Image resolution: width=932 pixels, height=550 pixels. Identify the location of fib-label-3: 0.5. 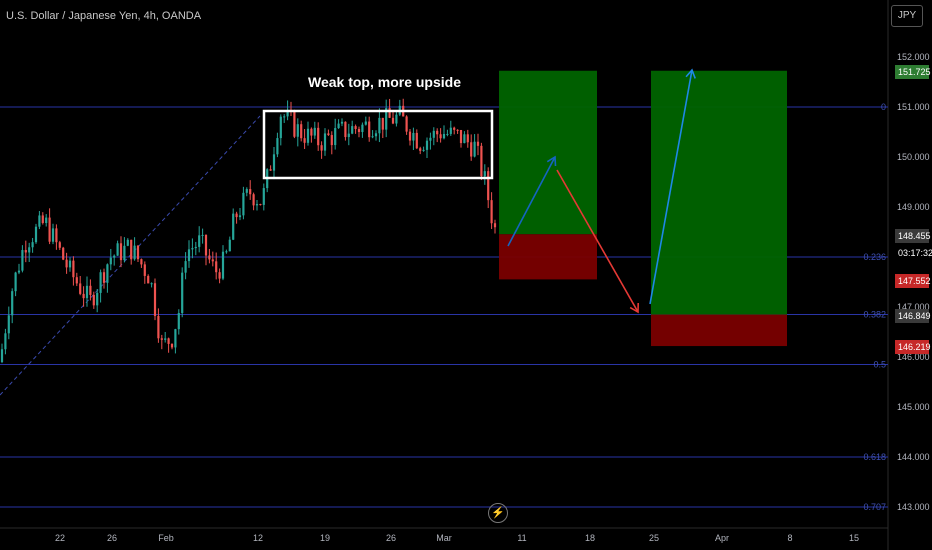
(879, 365).